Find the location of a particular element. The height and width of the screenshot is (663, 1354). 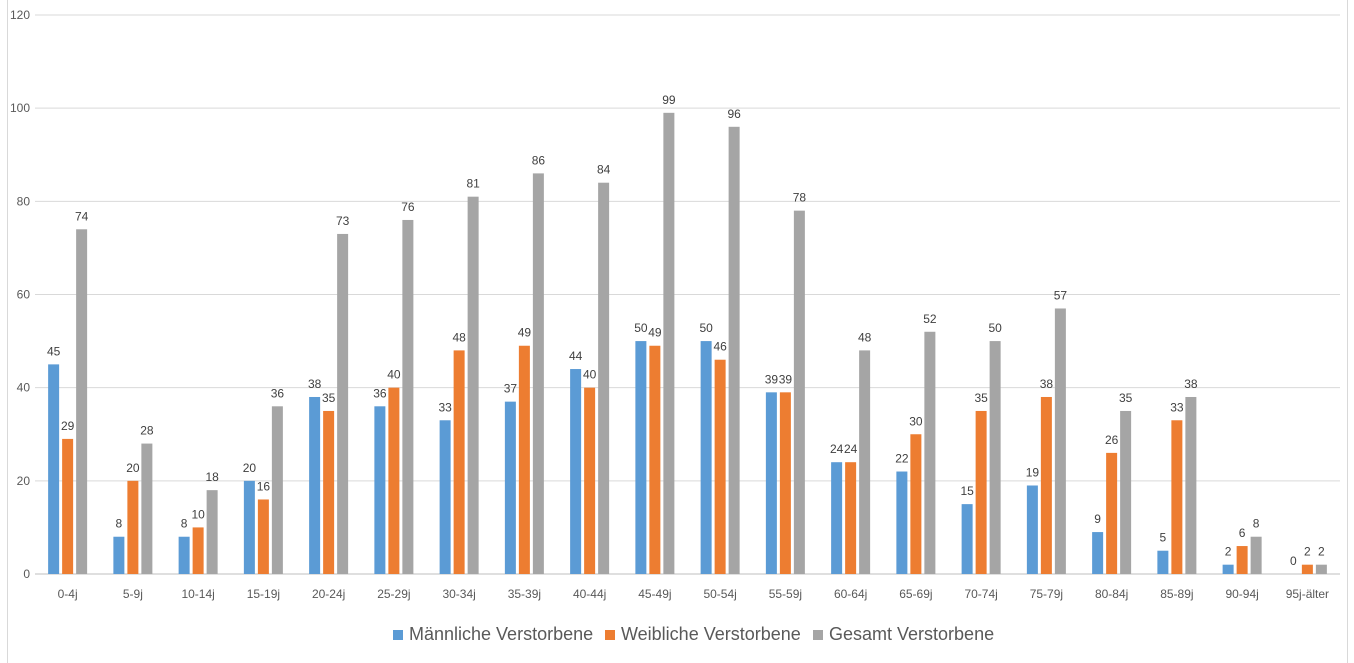

data-label: 40 is located at coordinates (590, 375).